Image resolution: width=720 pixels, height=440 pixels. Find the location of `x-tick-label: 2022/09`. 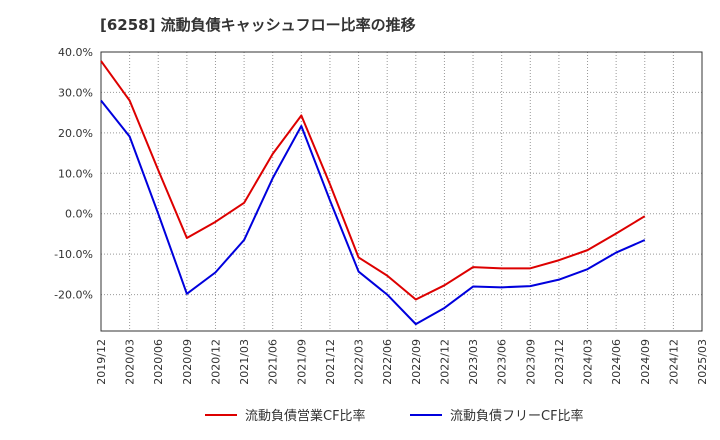

x-tick-label: 2022/09 is located at coordinates (416, 362).